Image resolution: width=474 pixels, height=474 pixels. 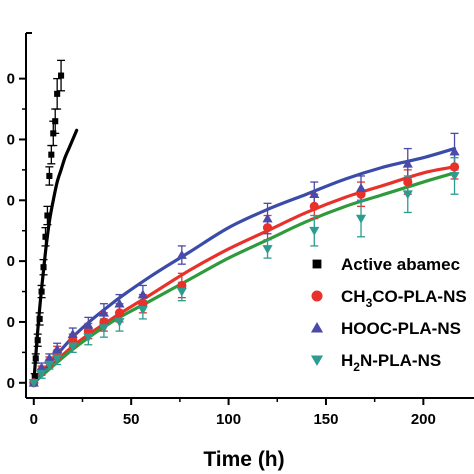 What do you see at coordinates (267, 218) in the screenshot?
I see `data-point-s3-p11` at bounding box center [267, 218].